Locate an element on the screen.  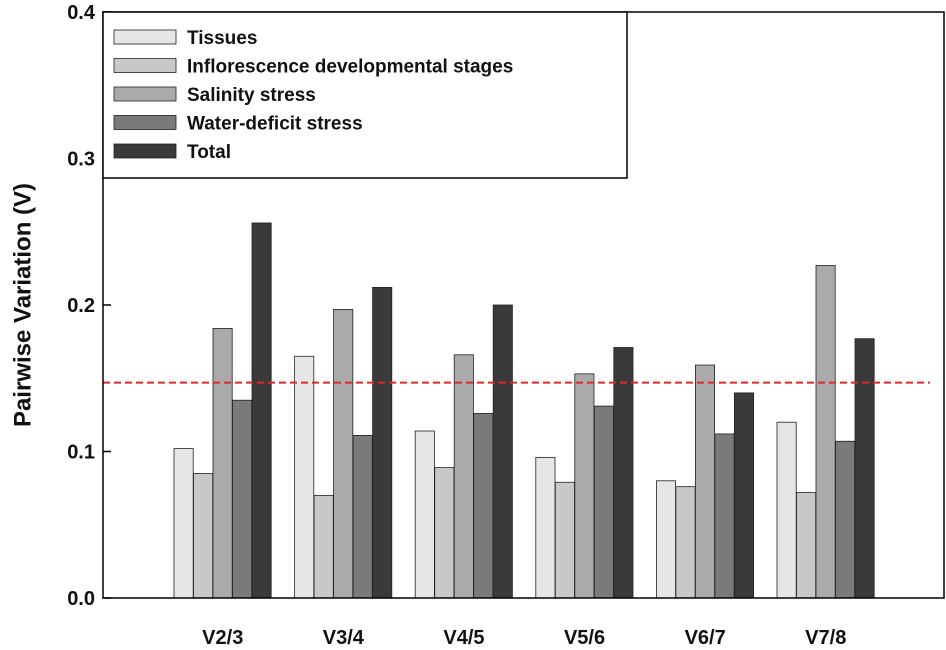
x-tick-label: V5/6 is located at coordinates (584, 638).